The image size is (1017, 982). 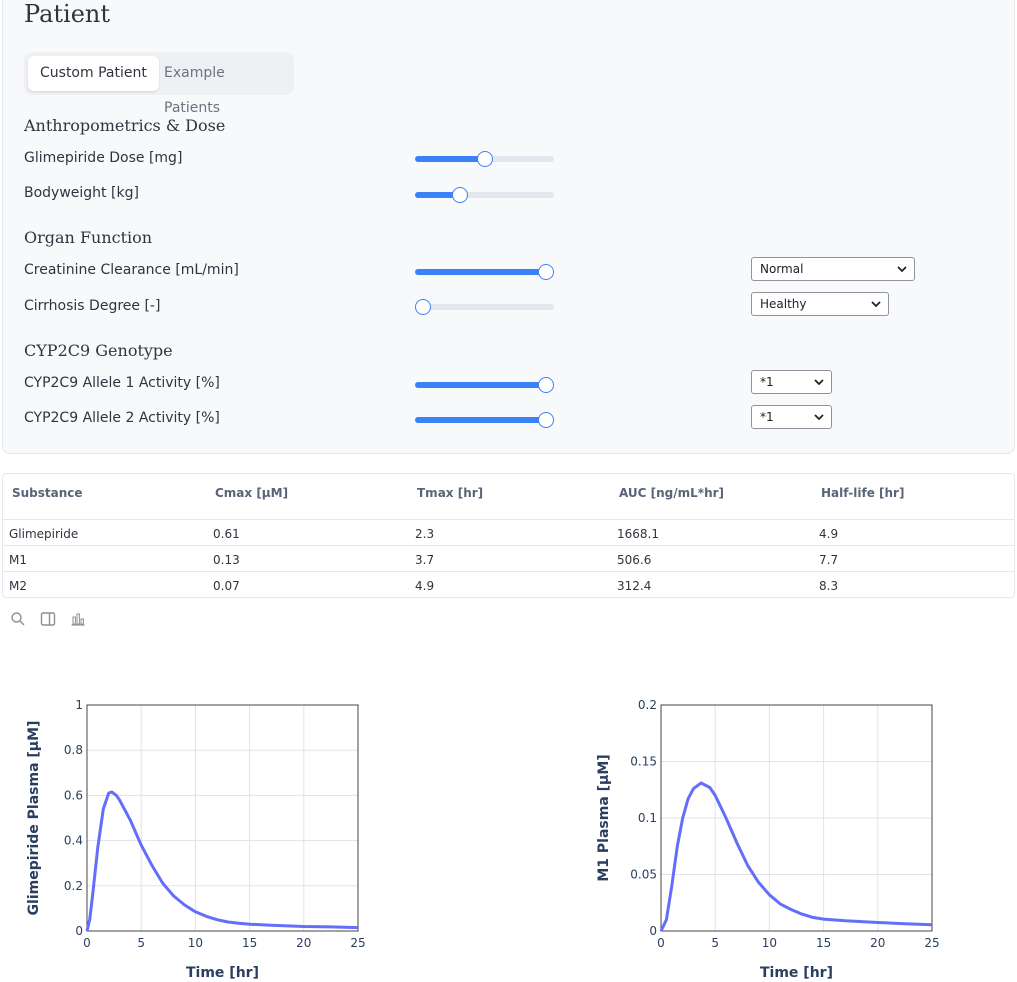 I want to click on bar-chart-icon, so click(x=78, y=619).